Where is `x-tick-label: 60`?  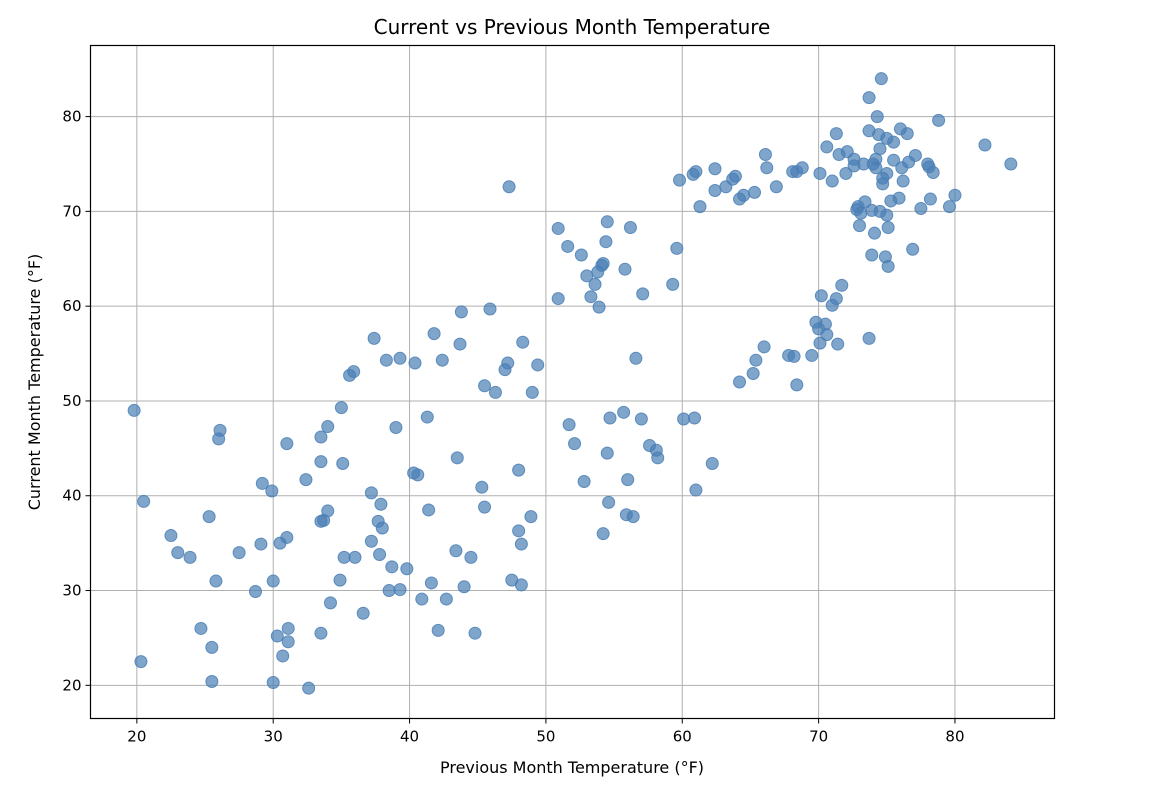 x-tick-label: 60 is located at coordinates (682, 737).